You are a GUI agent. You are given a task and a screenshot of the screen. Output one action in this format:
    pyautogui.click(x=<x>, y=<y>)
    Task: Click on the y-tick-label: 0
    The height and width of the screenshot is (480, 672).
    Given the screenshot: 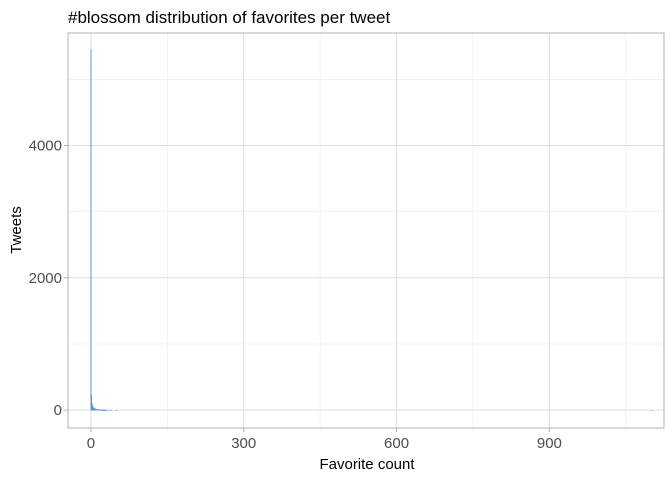 What is the action you would take?
    pyautogui.click(x=58, y=410)
    